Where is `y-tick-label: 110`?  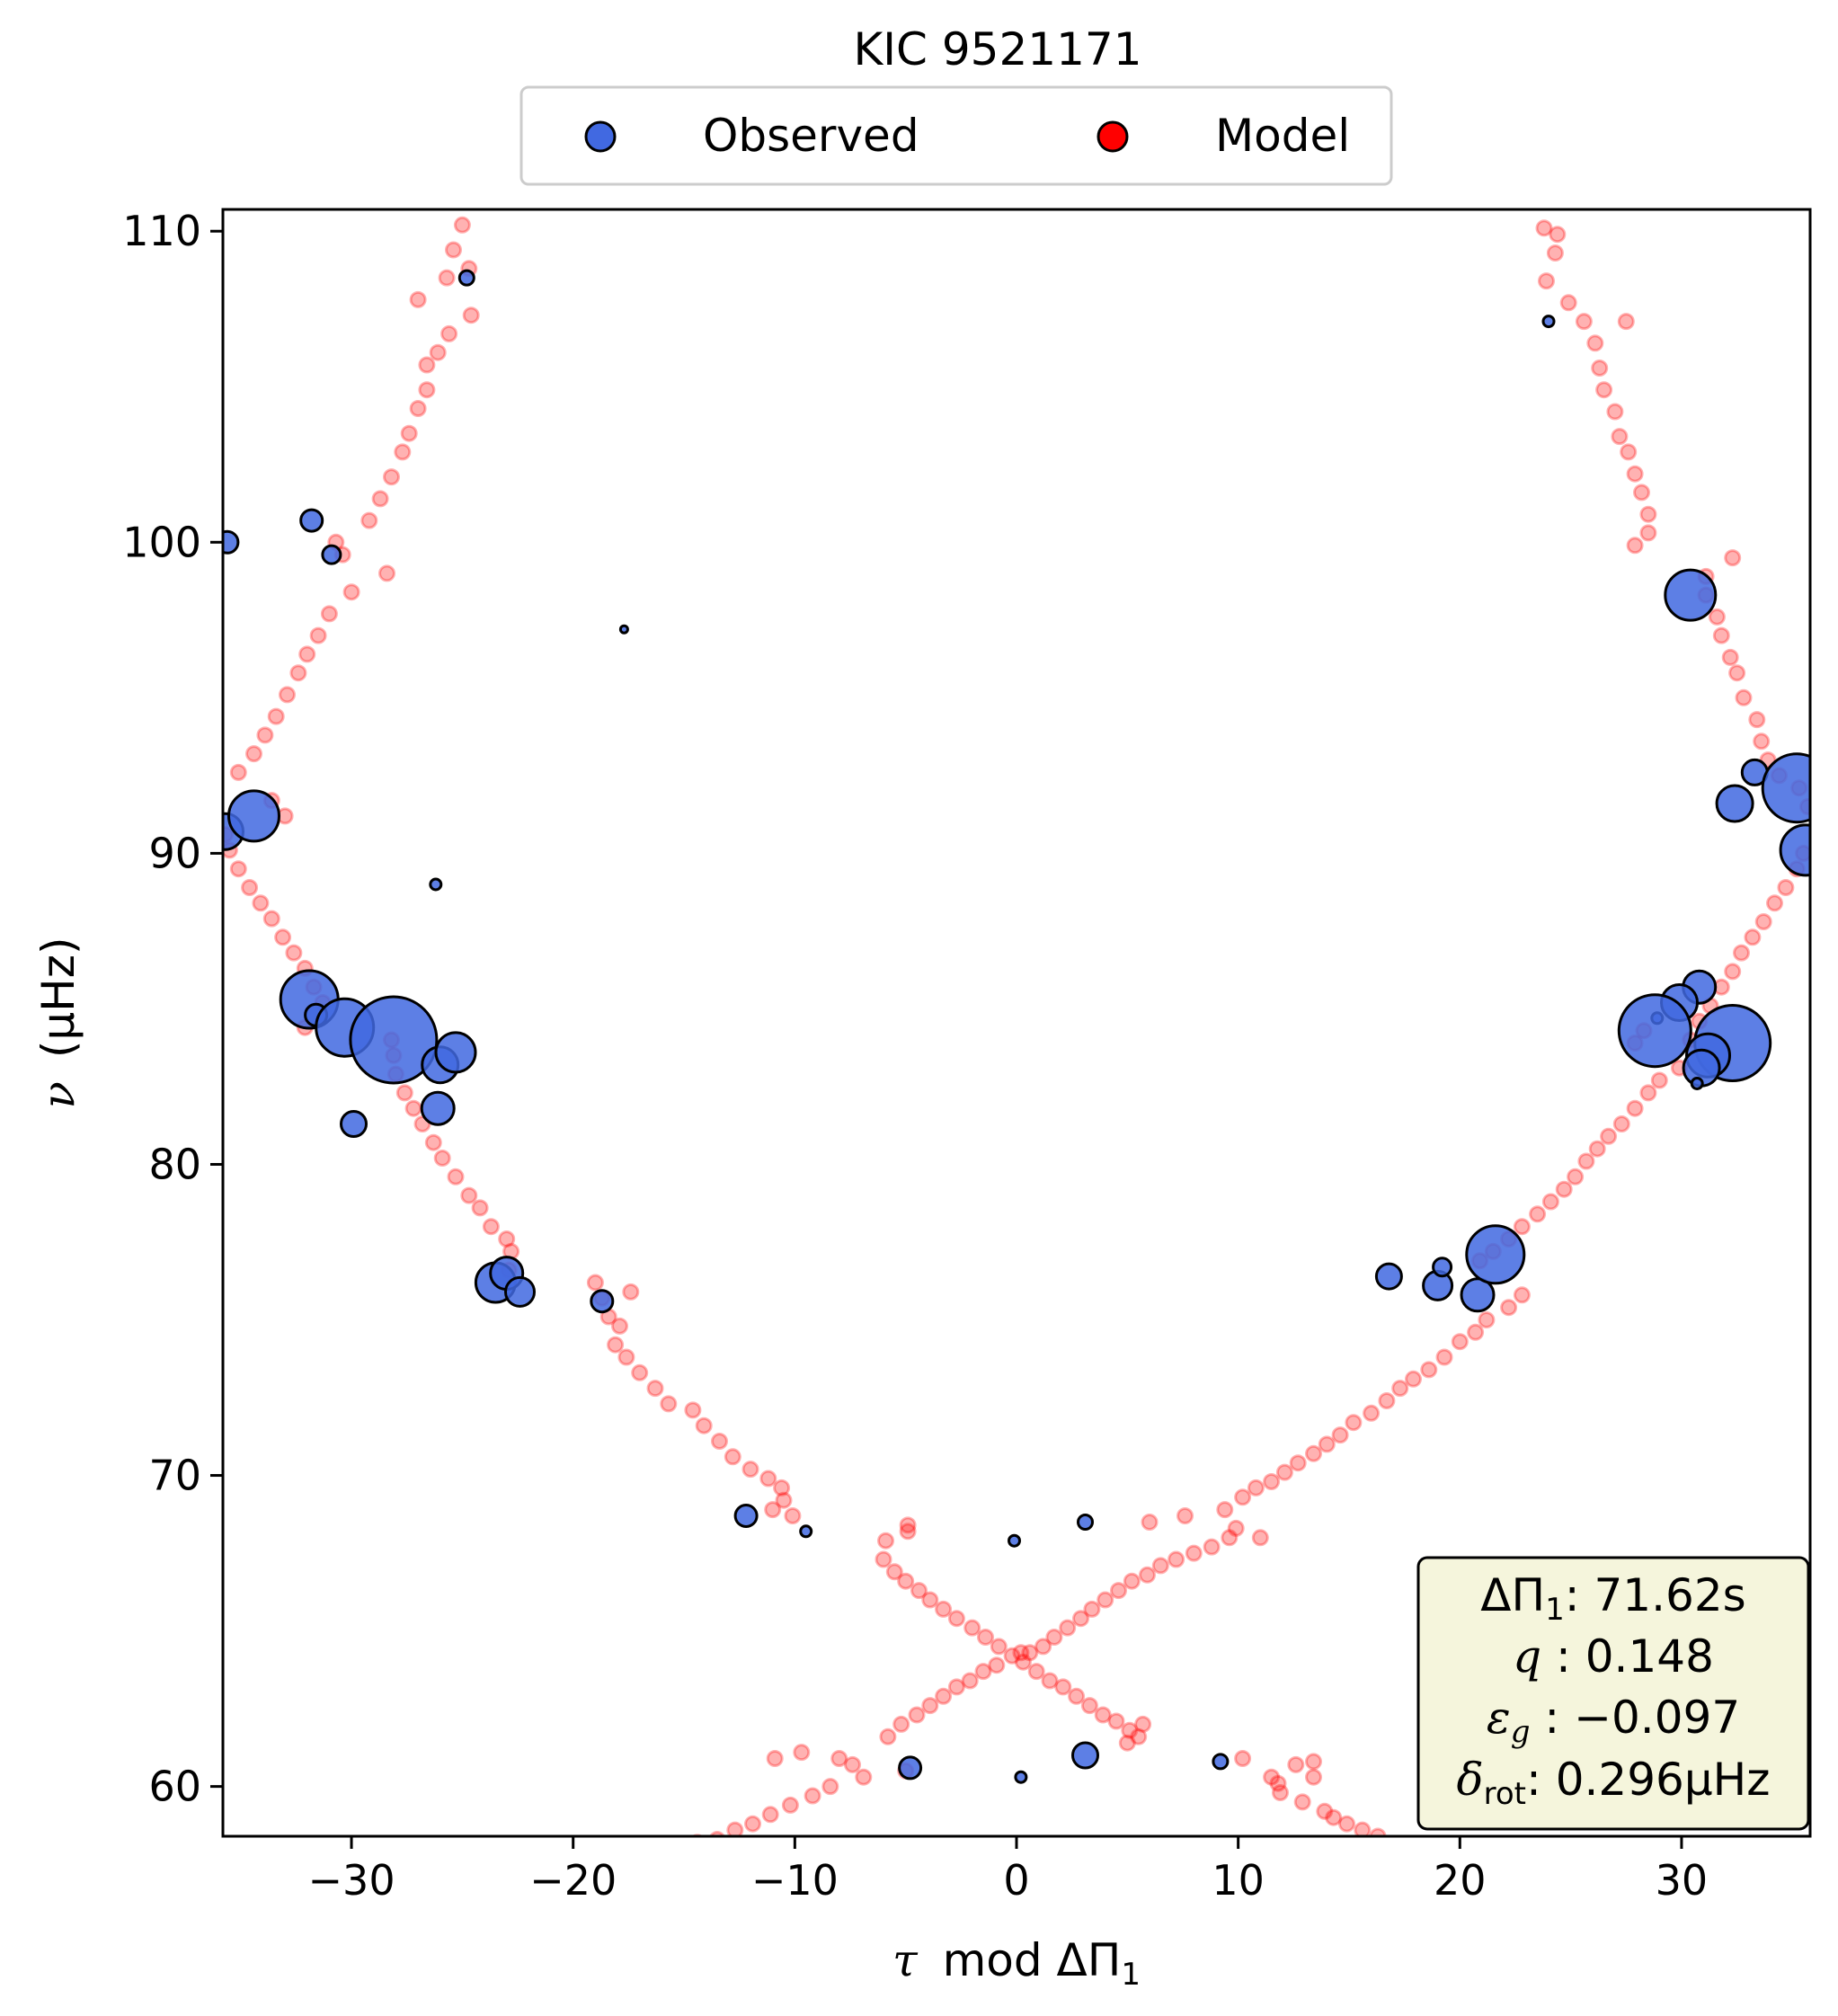
y-tick-label: 110 is located at coordinates (162, 231).